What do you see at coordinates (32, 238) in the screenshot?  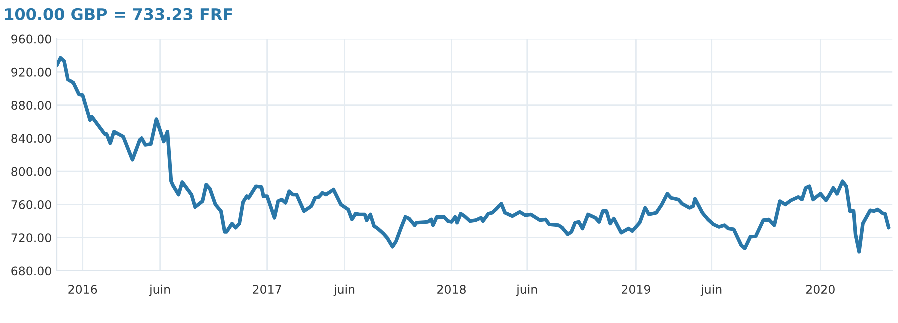 I see `y-tick-label: 720.00` at bounding box center [32, 238].